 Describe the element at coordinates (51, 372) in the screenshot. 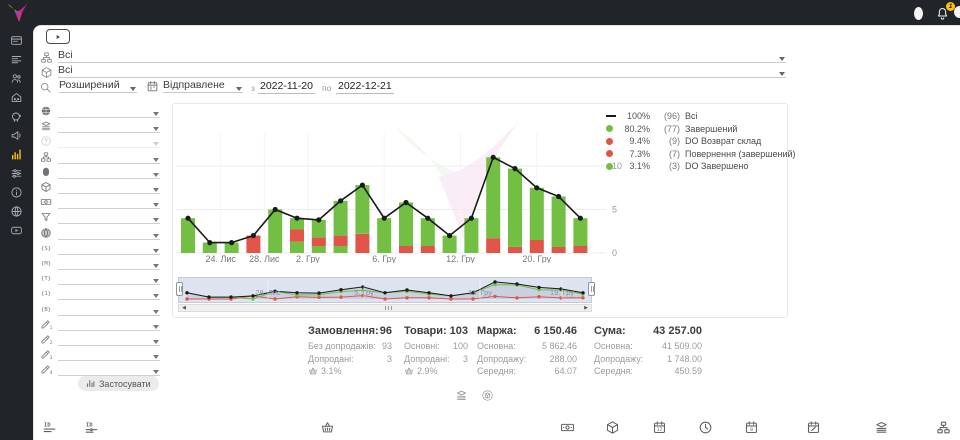

I see `svg-text: 4` at that location.